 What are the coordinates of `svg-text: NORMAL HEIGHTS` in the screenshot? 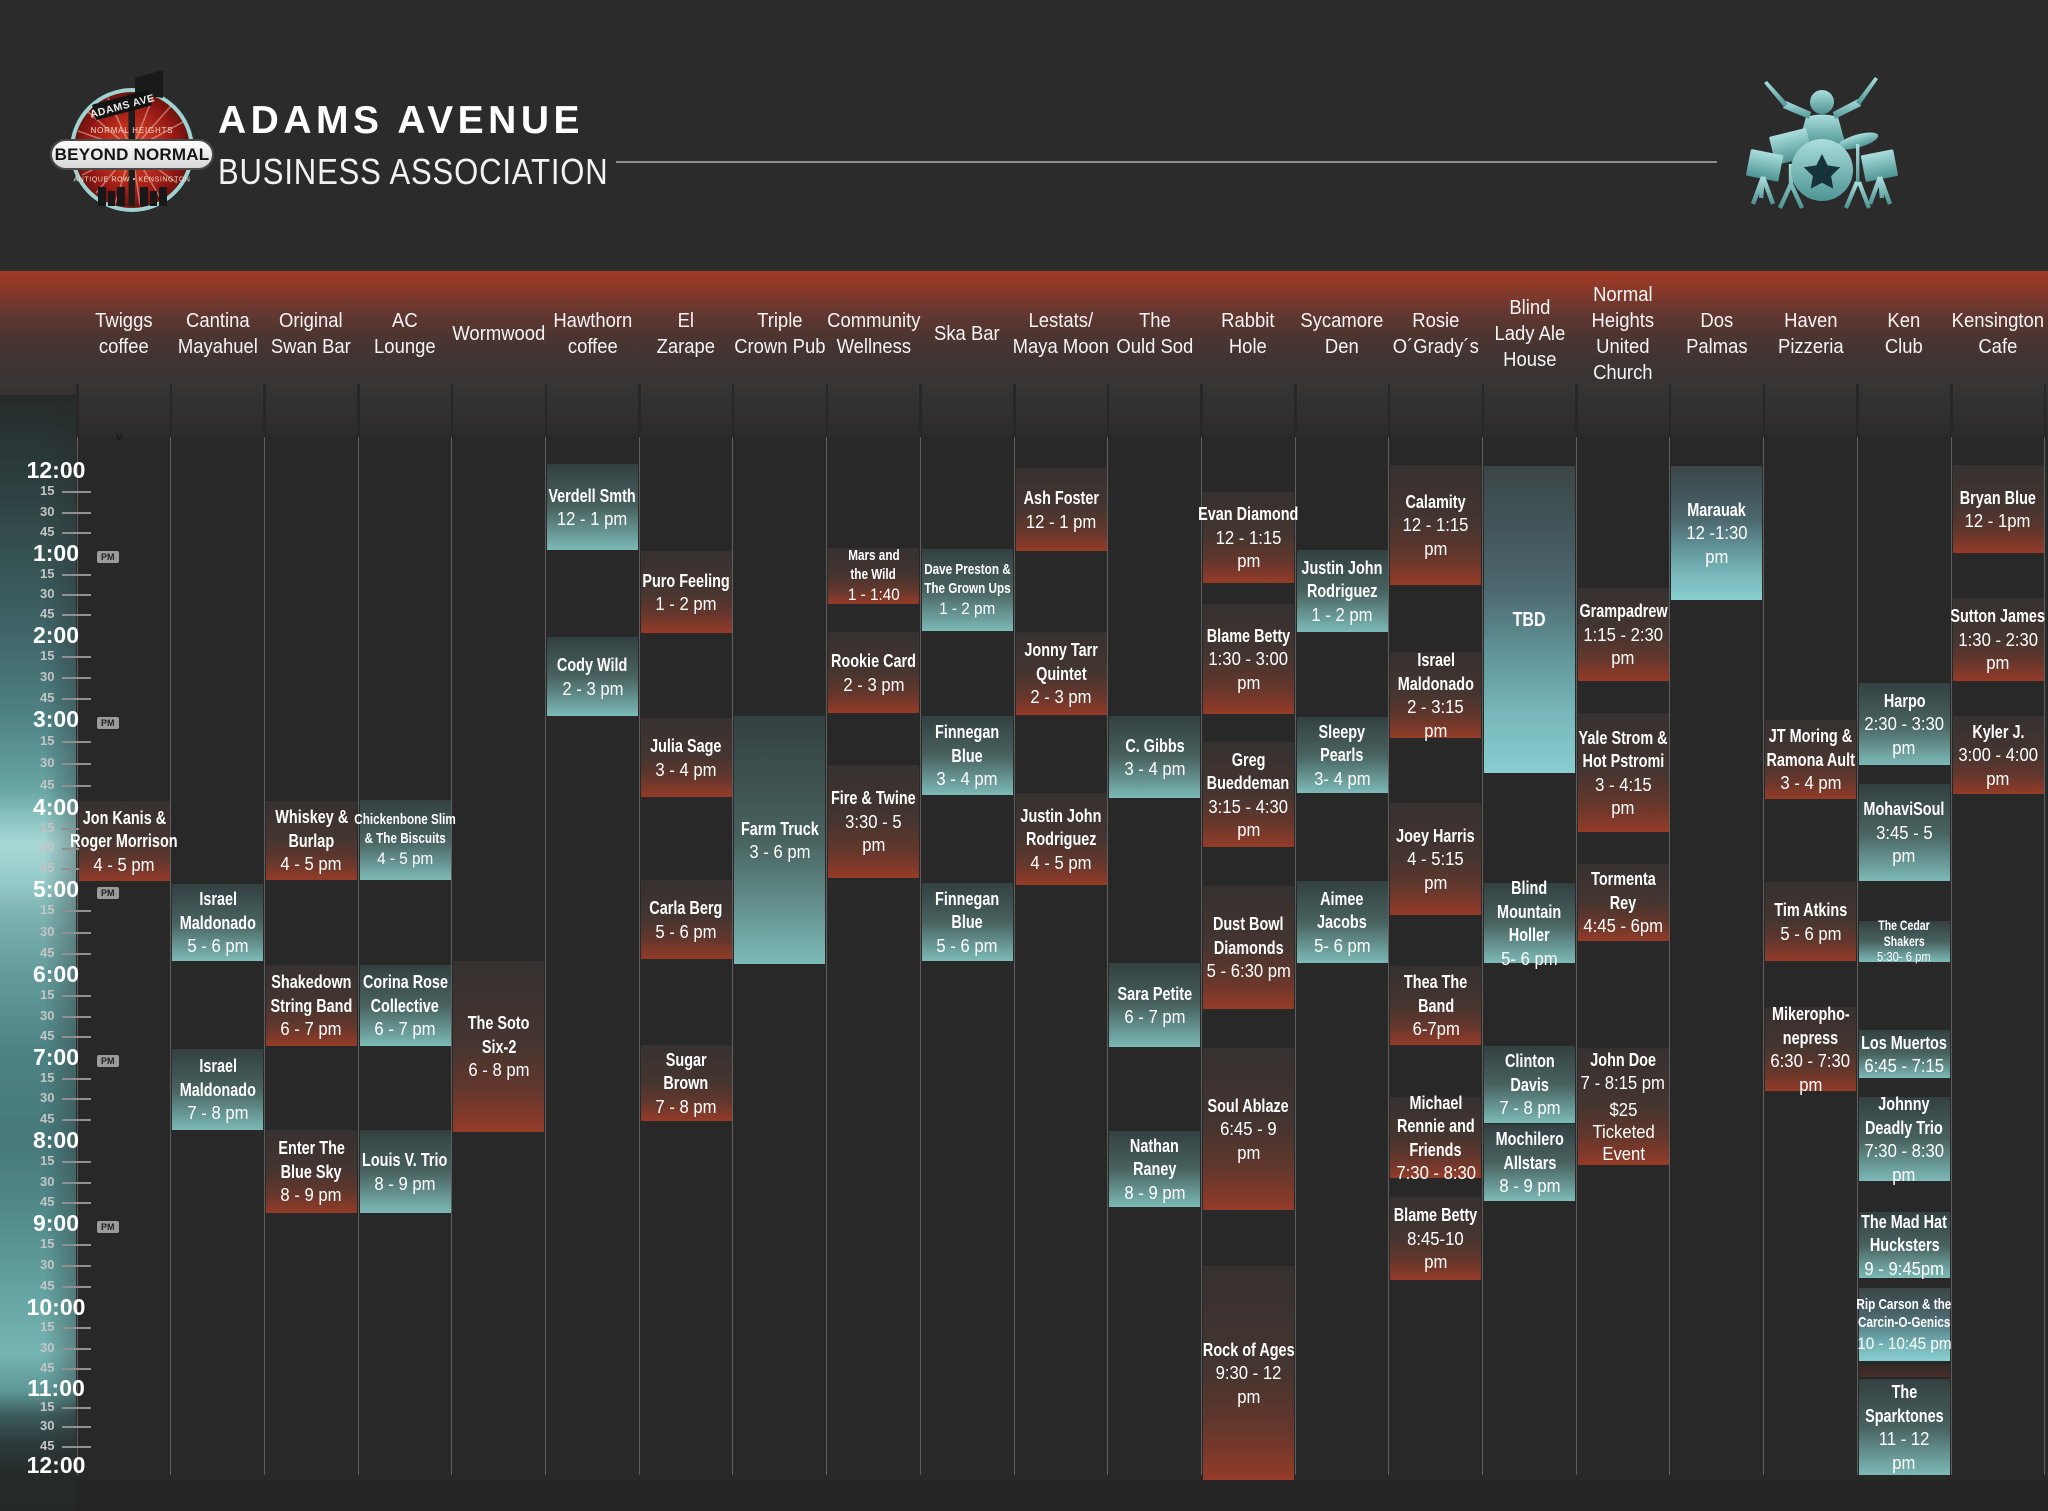 It's located at (132, 130).